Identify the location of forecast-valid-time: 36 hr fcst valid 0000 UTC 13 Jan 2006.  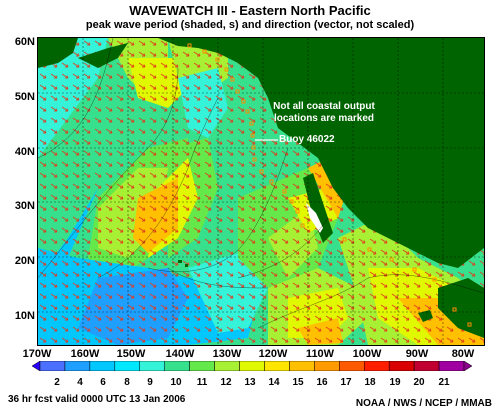
(97, 399).